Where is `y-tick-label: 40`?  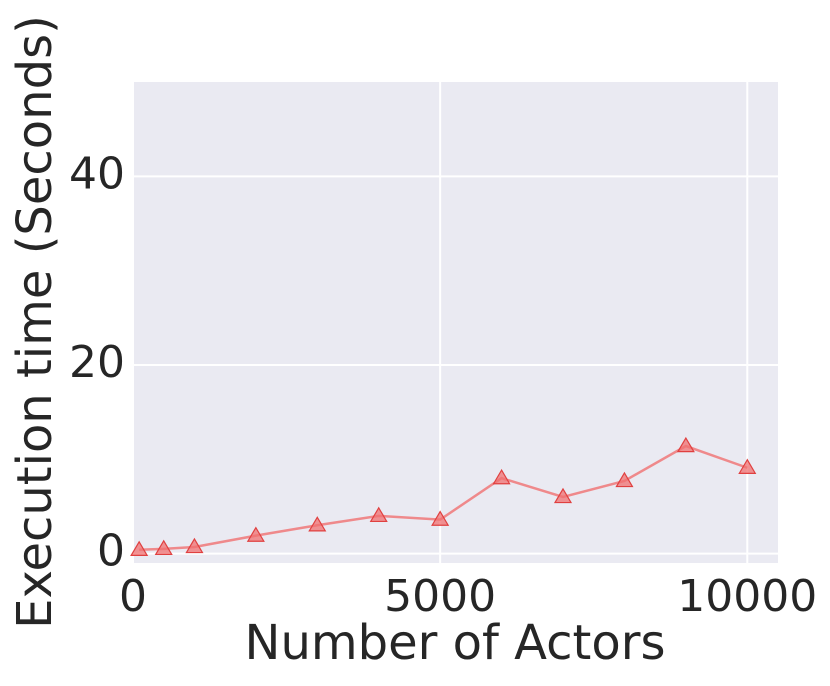 y-tick-label: 40 is located at coordinates (97, 173).